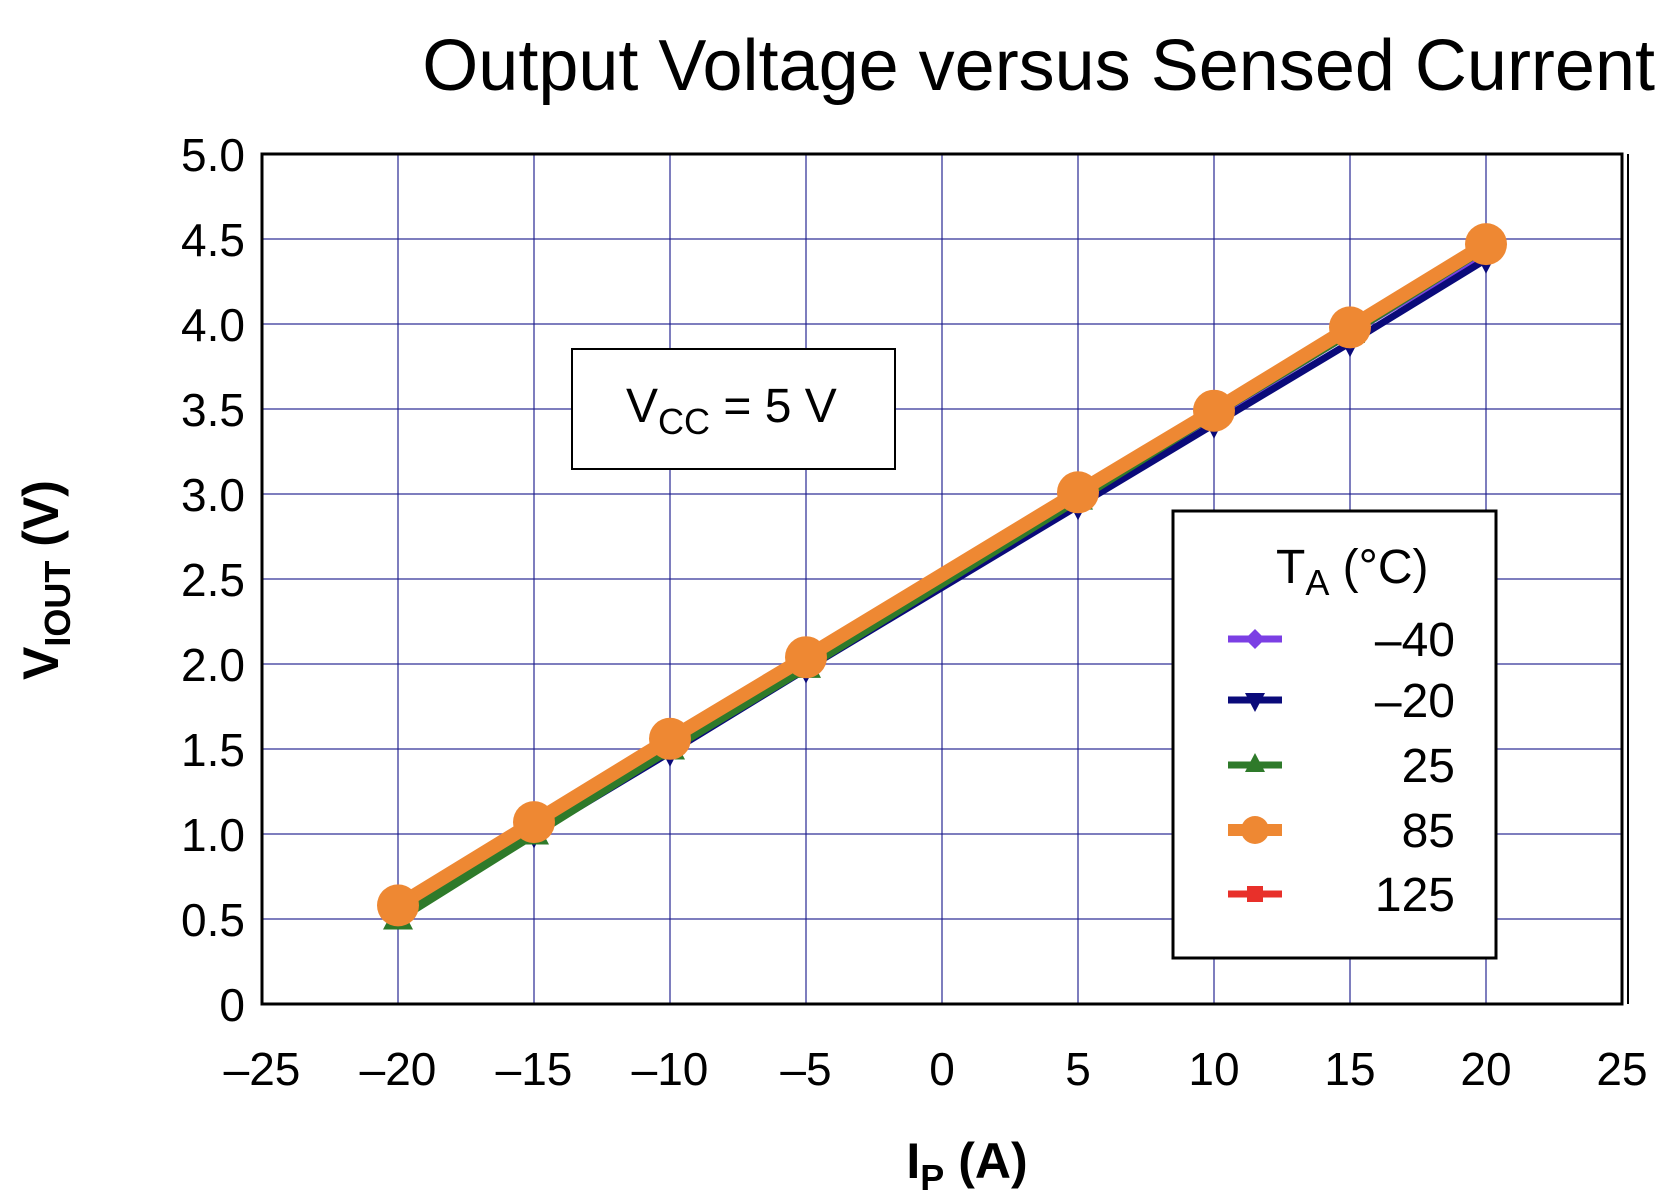 Image resolution: width=1676 pixels, height=1200 pixels. What do you see at coordinates (805, 1069) in the screenshot?
I see `x-tick-label: –5` at bounding box center [805, 1069].